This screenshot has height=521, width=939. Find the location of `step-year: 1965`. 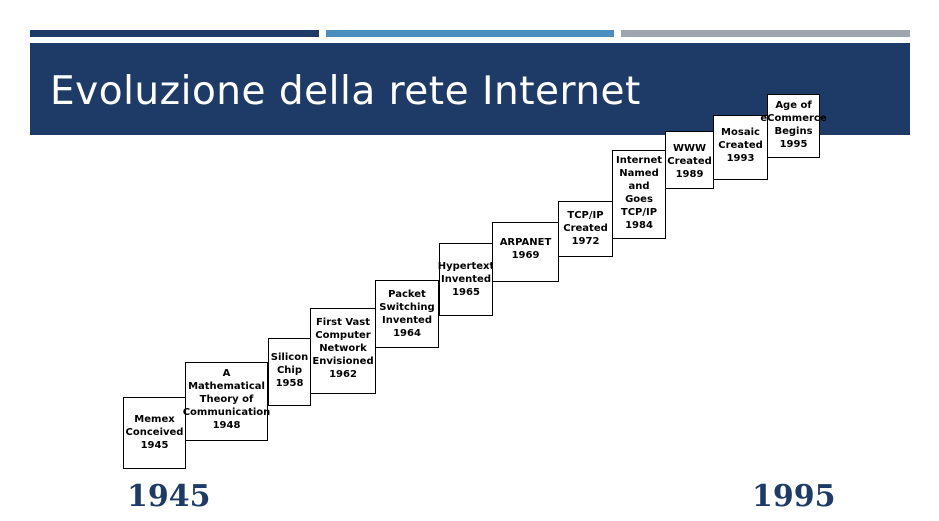

step-year: 1965 is located at coordinates (466, 292).